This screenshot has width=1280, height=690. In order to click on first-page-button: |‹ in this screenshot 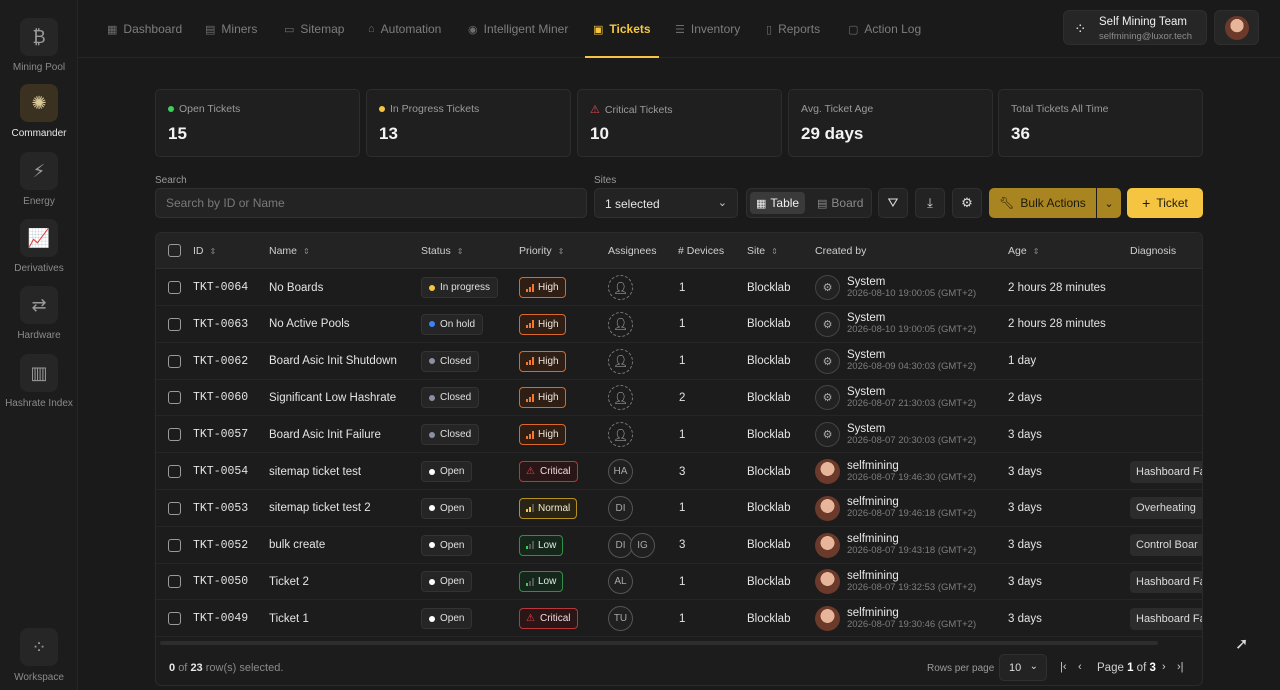, I will do `click(1063, 667)`.